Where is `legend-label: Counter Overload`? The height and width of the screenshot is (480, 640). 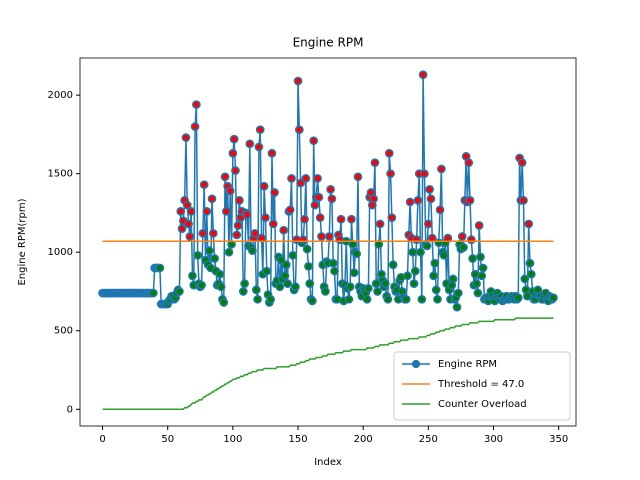 legend-label: Counter Overload is located at coordinates (482, 404).